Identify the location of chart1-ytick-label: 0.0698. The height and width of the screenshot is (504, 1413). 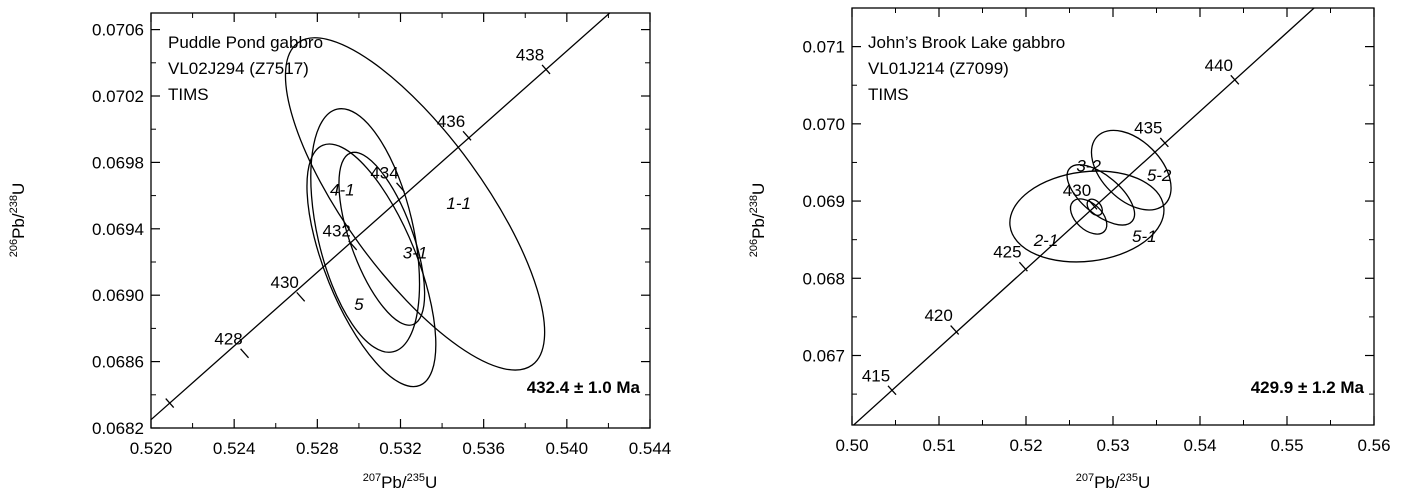
(118, 162).